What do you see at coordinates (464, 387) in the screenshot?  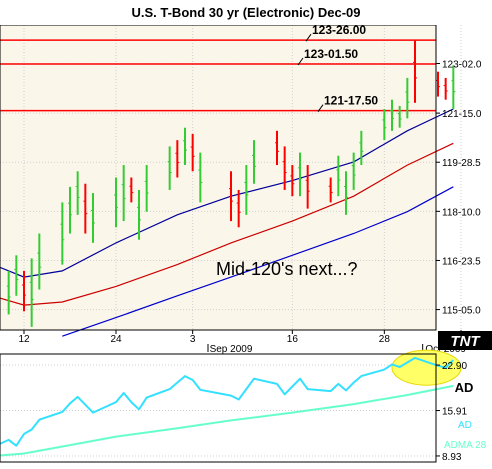 I see `ad-panel-title: AD` at bounding box center [464, 387].